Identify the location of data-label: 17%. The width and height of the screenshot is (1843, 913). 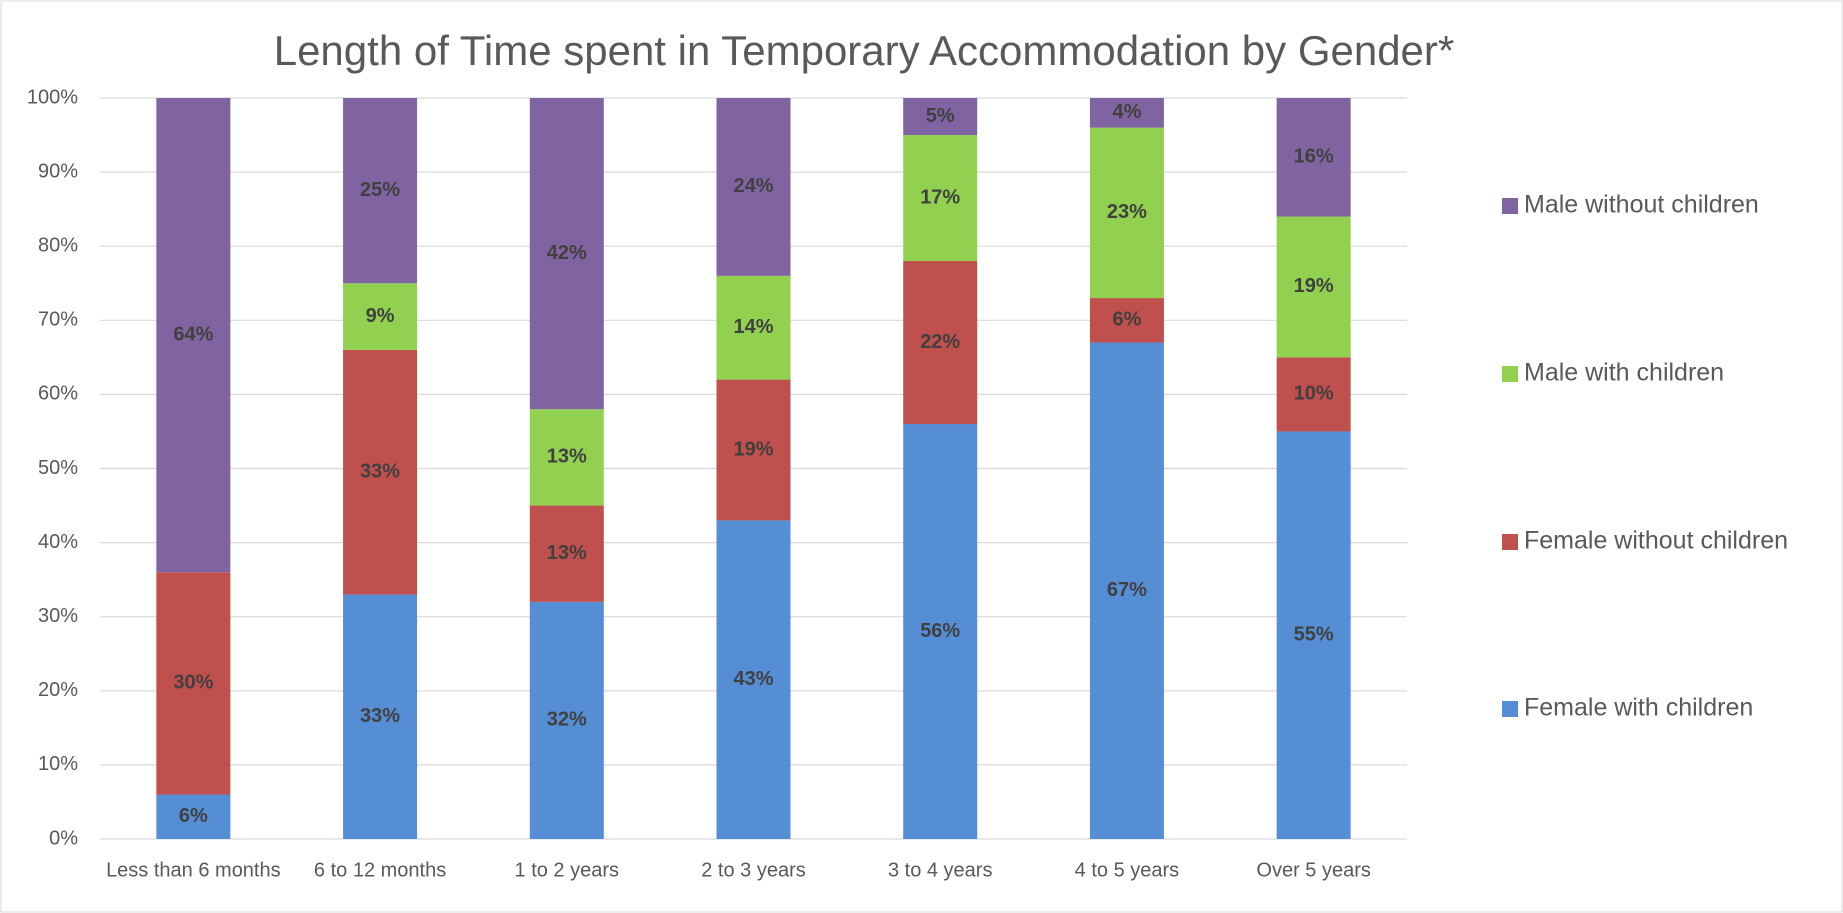
(940, 197).